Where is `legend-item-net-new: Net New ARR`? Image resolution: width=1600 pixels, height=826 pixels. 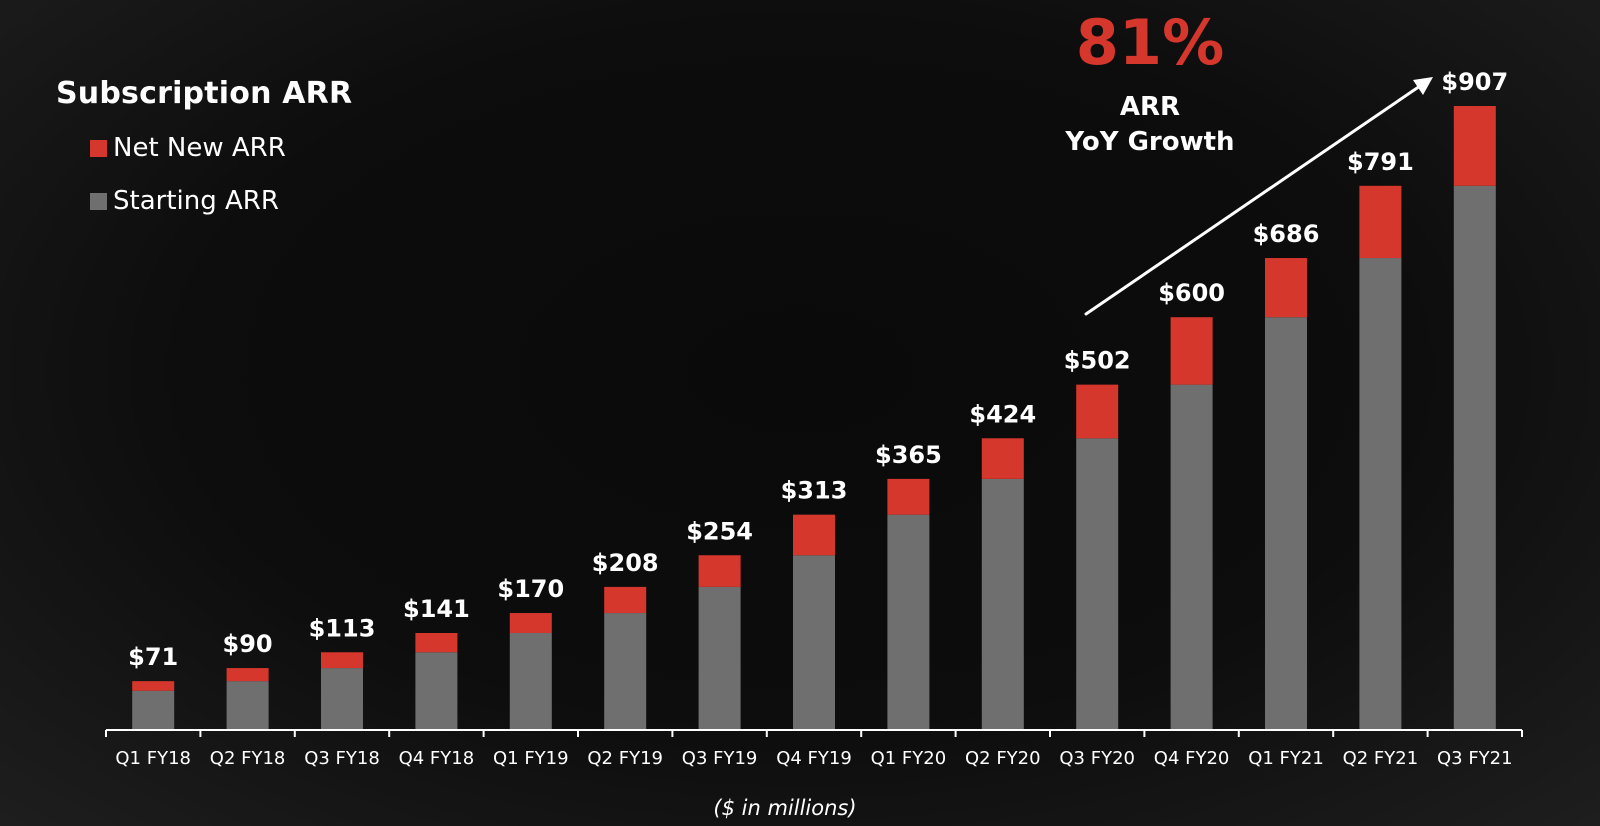
legend-item-net-new: Net New ARR is located at coordinates (188, 148).